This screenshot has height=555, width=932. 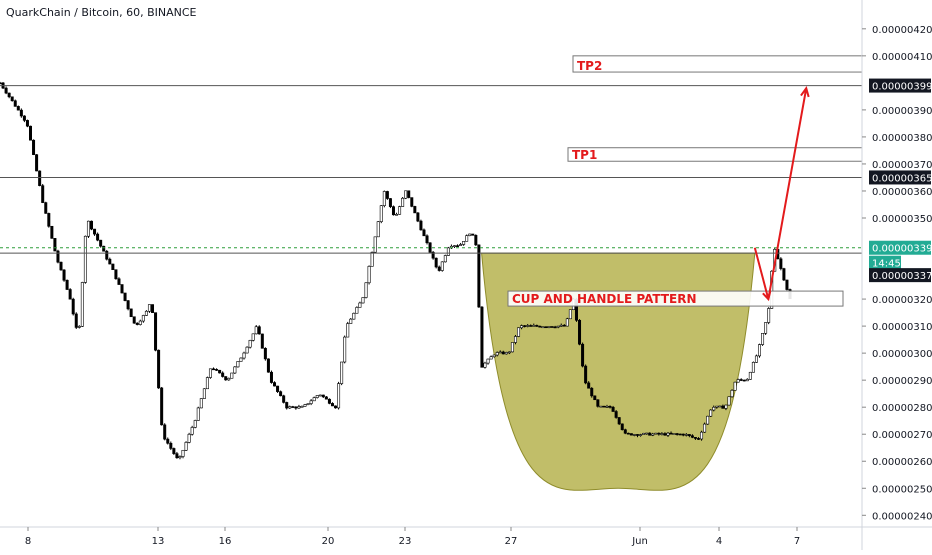 I want to click on pattern-label-box, so click(x=675, y=298).